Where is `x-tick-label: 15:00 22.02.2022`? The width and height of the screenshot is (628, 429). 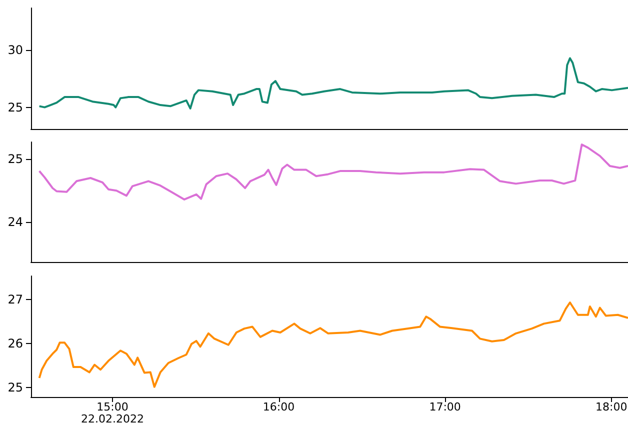
x-tick-label: 15:00 22.02.2022 is located at coordinates (112, 413).